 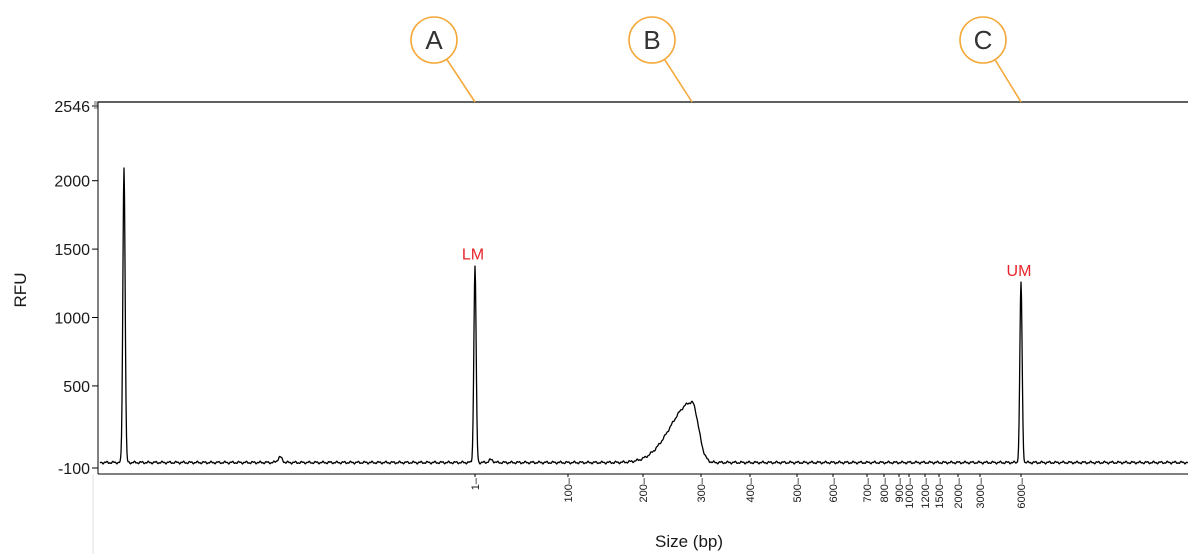 I want to click on peak-annotations: LM UM, so click(x=747, y=263).